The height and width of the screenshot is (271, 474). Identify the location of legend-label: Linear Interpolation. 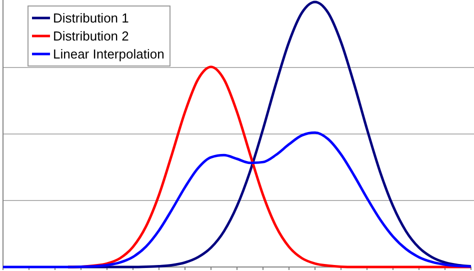
(108, 54).